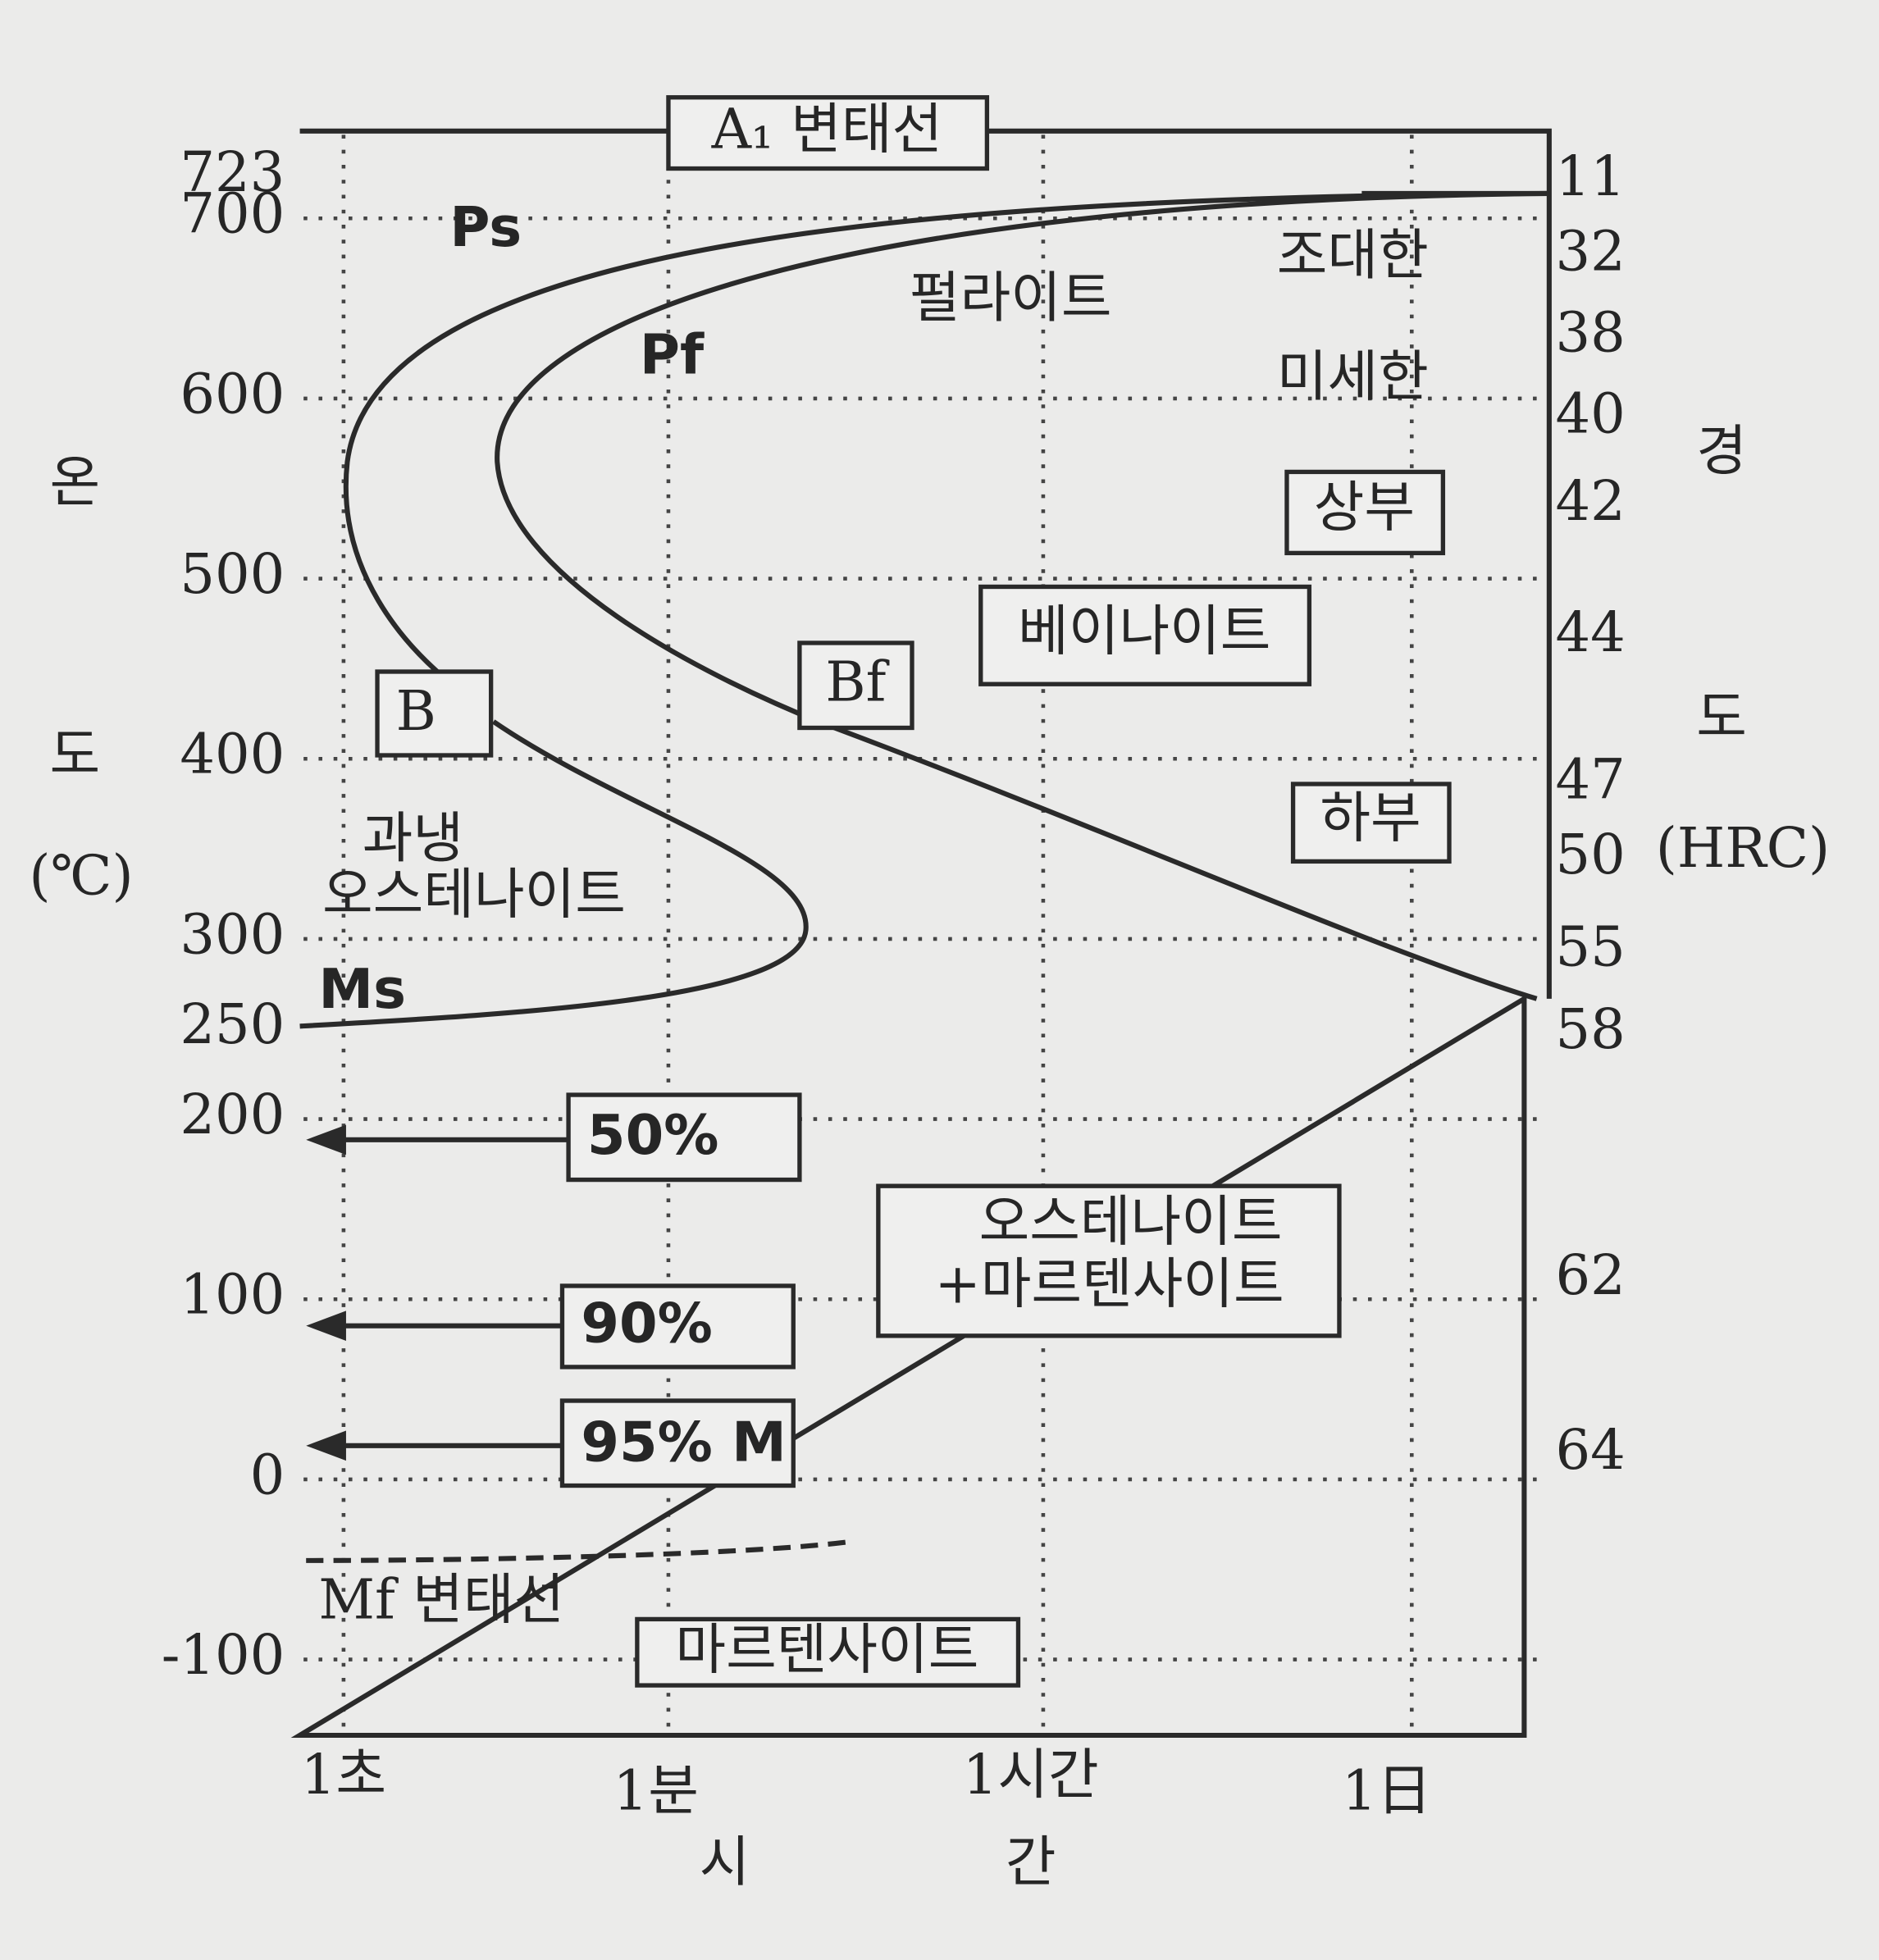  What do you see at coordinates (233, 394) in the screenshot?
I see `y-tick-label: 600` at bounding box center [233, 394].